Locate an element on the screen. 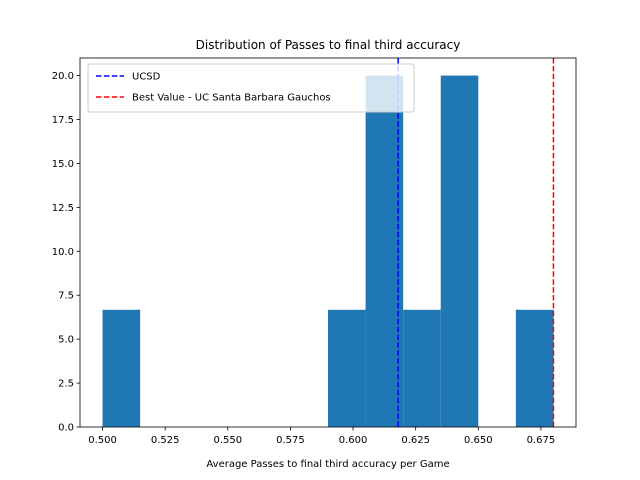 Image resolution: width=640 pixels, height=480 pixels. y-tick-label: 12.5 is located at coordinates (63, 208).